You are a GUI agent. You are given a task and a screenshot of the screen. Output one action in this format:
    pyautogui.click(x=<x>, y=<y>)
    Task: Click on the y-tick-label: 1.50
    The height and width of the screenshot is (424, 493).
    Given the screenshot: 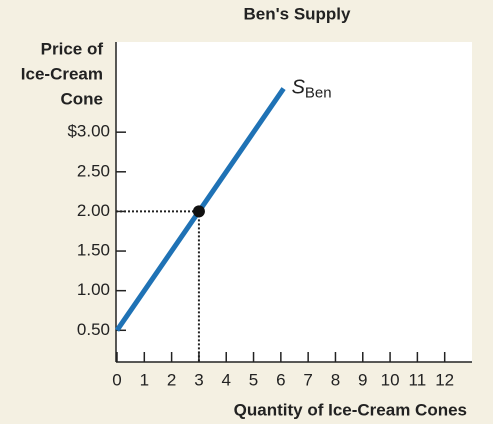 What is the action you would take?
    pyautogui.click(x=93, y=250)
    